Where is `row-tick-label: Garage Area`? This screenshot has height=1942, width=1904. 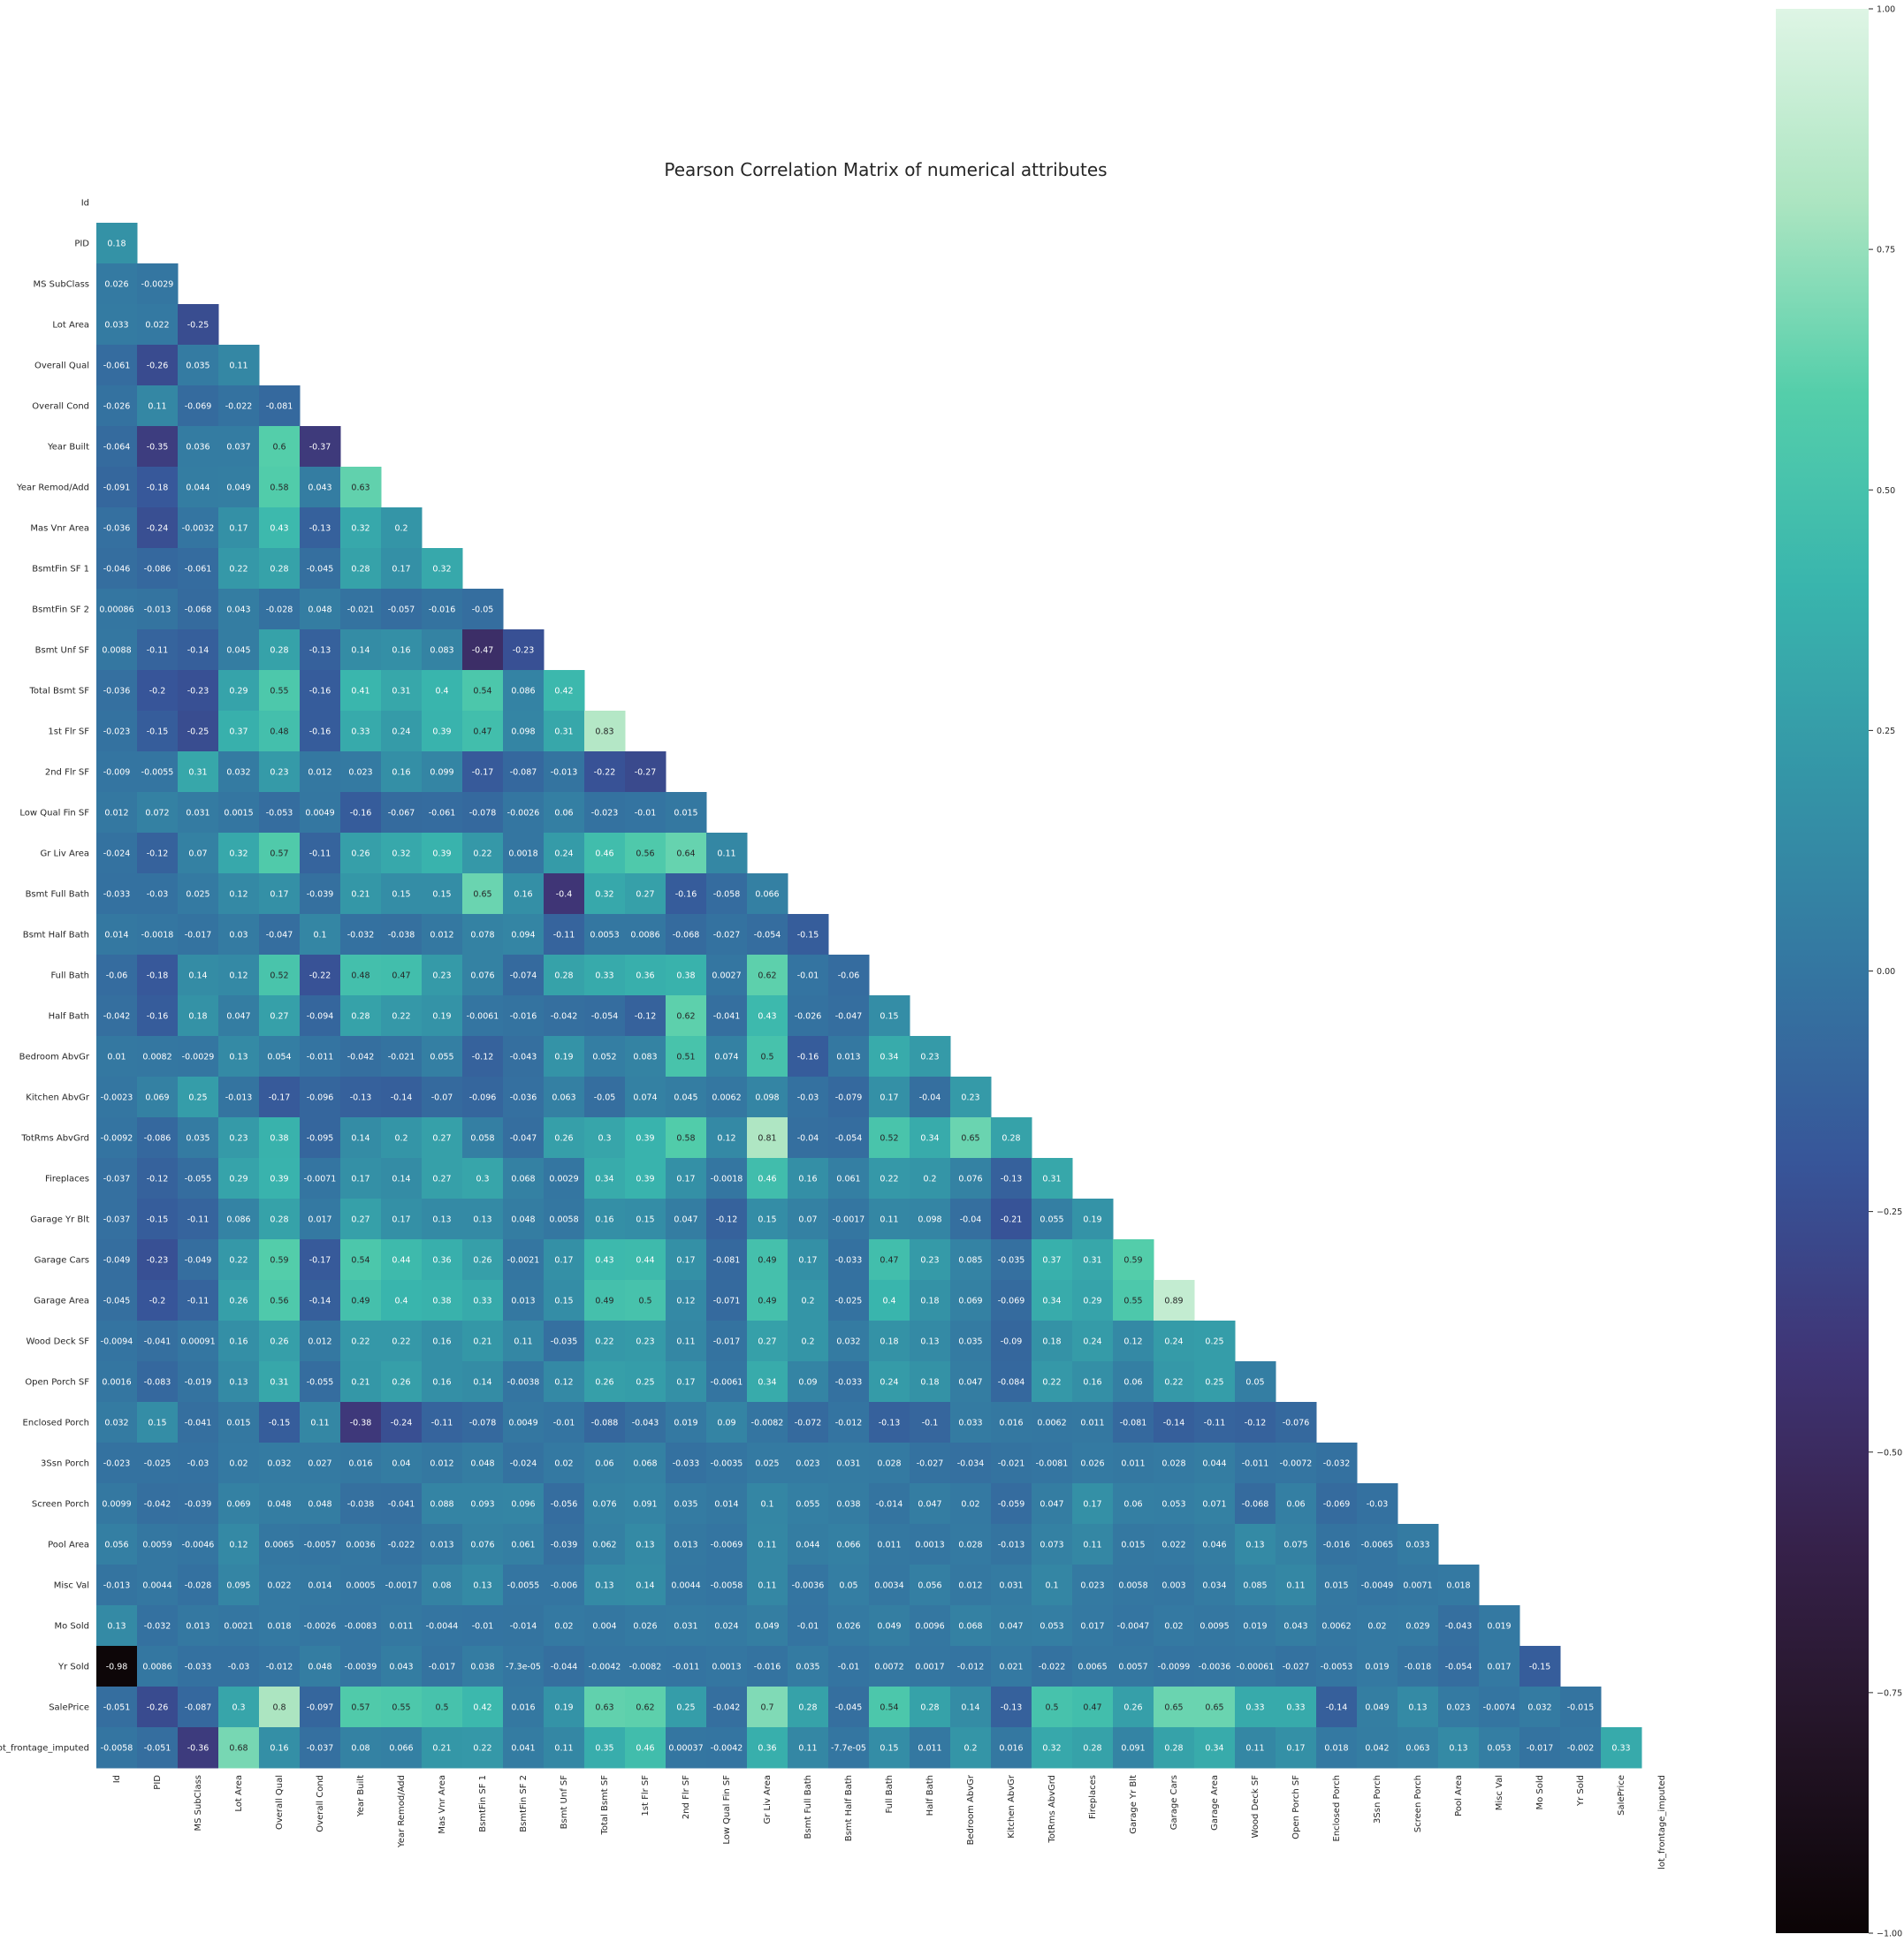 row-tick-label: Garage Area is located at coordinates (61, 1301).